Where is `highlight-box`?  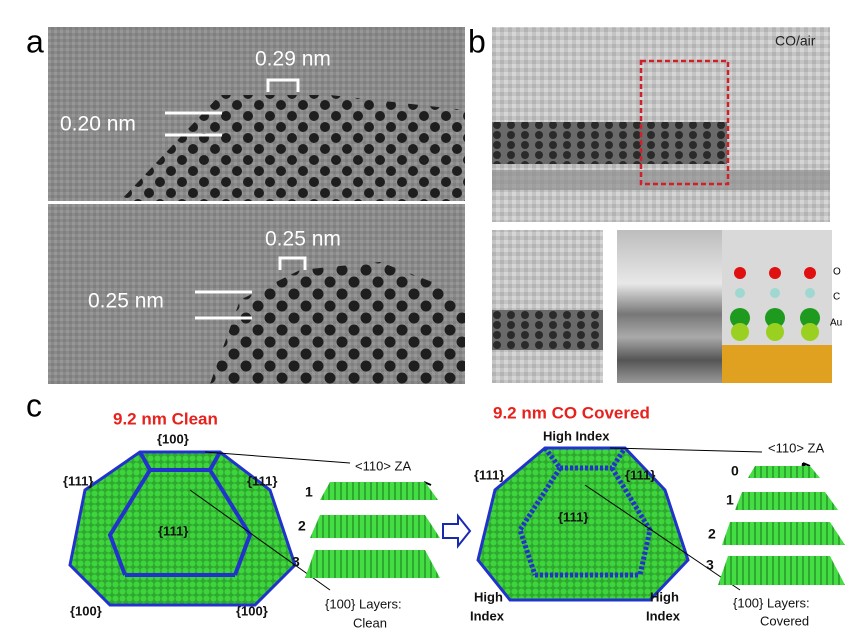
highlight-box is located at coordinates (684, 122).